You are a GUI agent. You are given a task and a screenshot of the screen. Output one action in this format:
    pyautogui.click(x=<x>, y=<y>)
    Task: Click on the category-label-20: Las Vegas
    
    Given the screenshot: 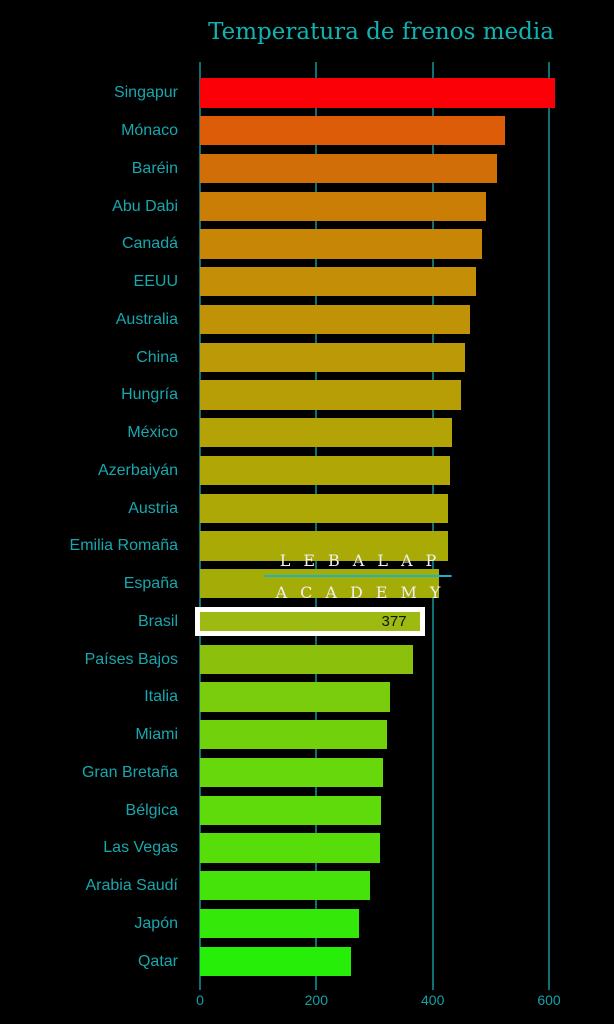 What is the action you would take?
    pyautogui.click(x=140, y=848)
    